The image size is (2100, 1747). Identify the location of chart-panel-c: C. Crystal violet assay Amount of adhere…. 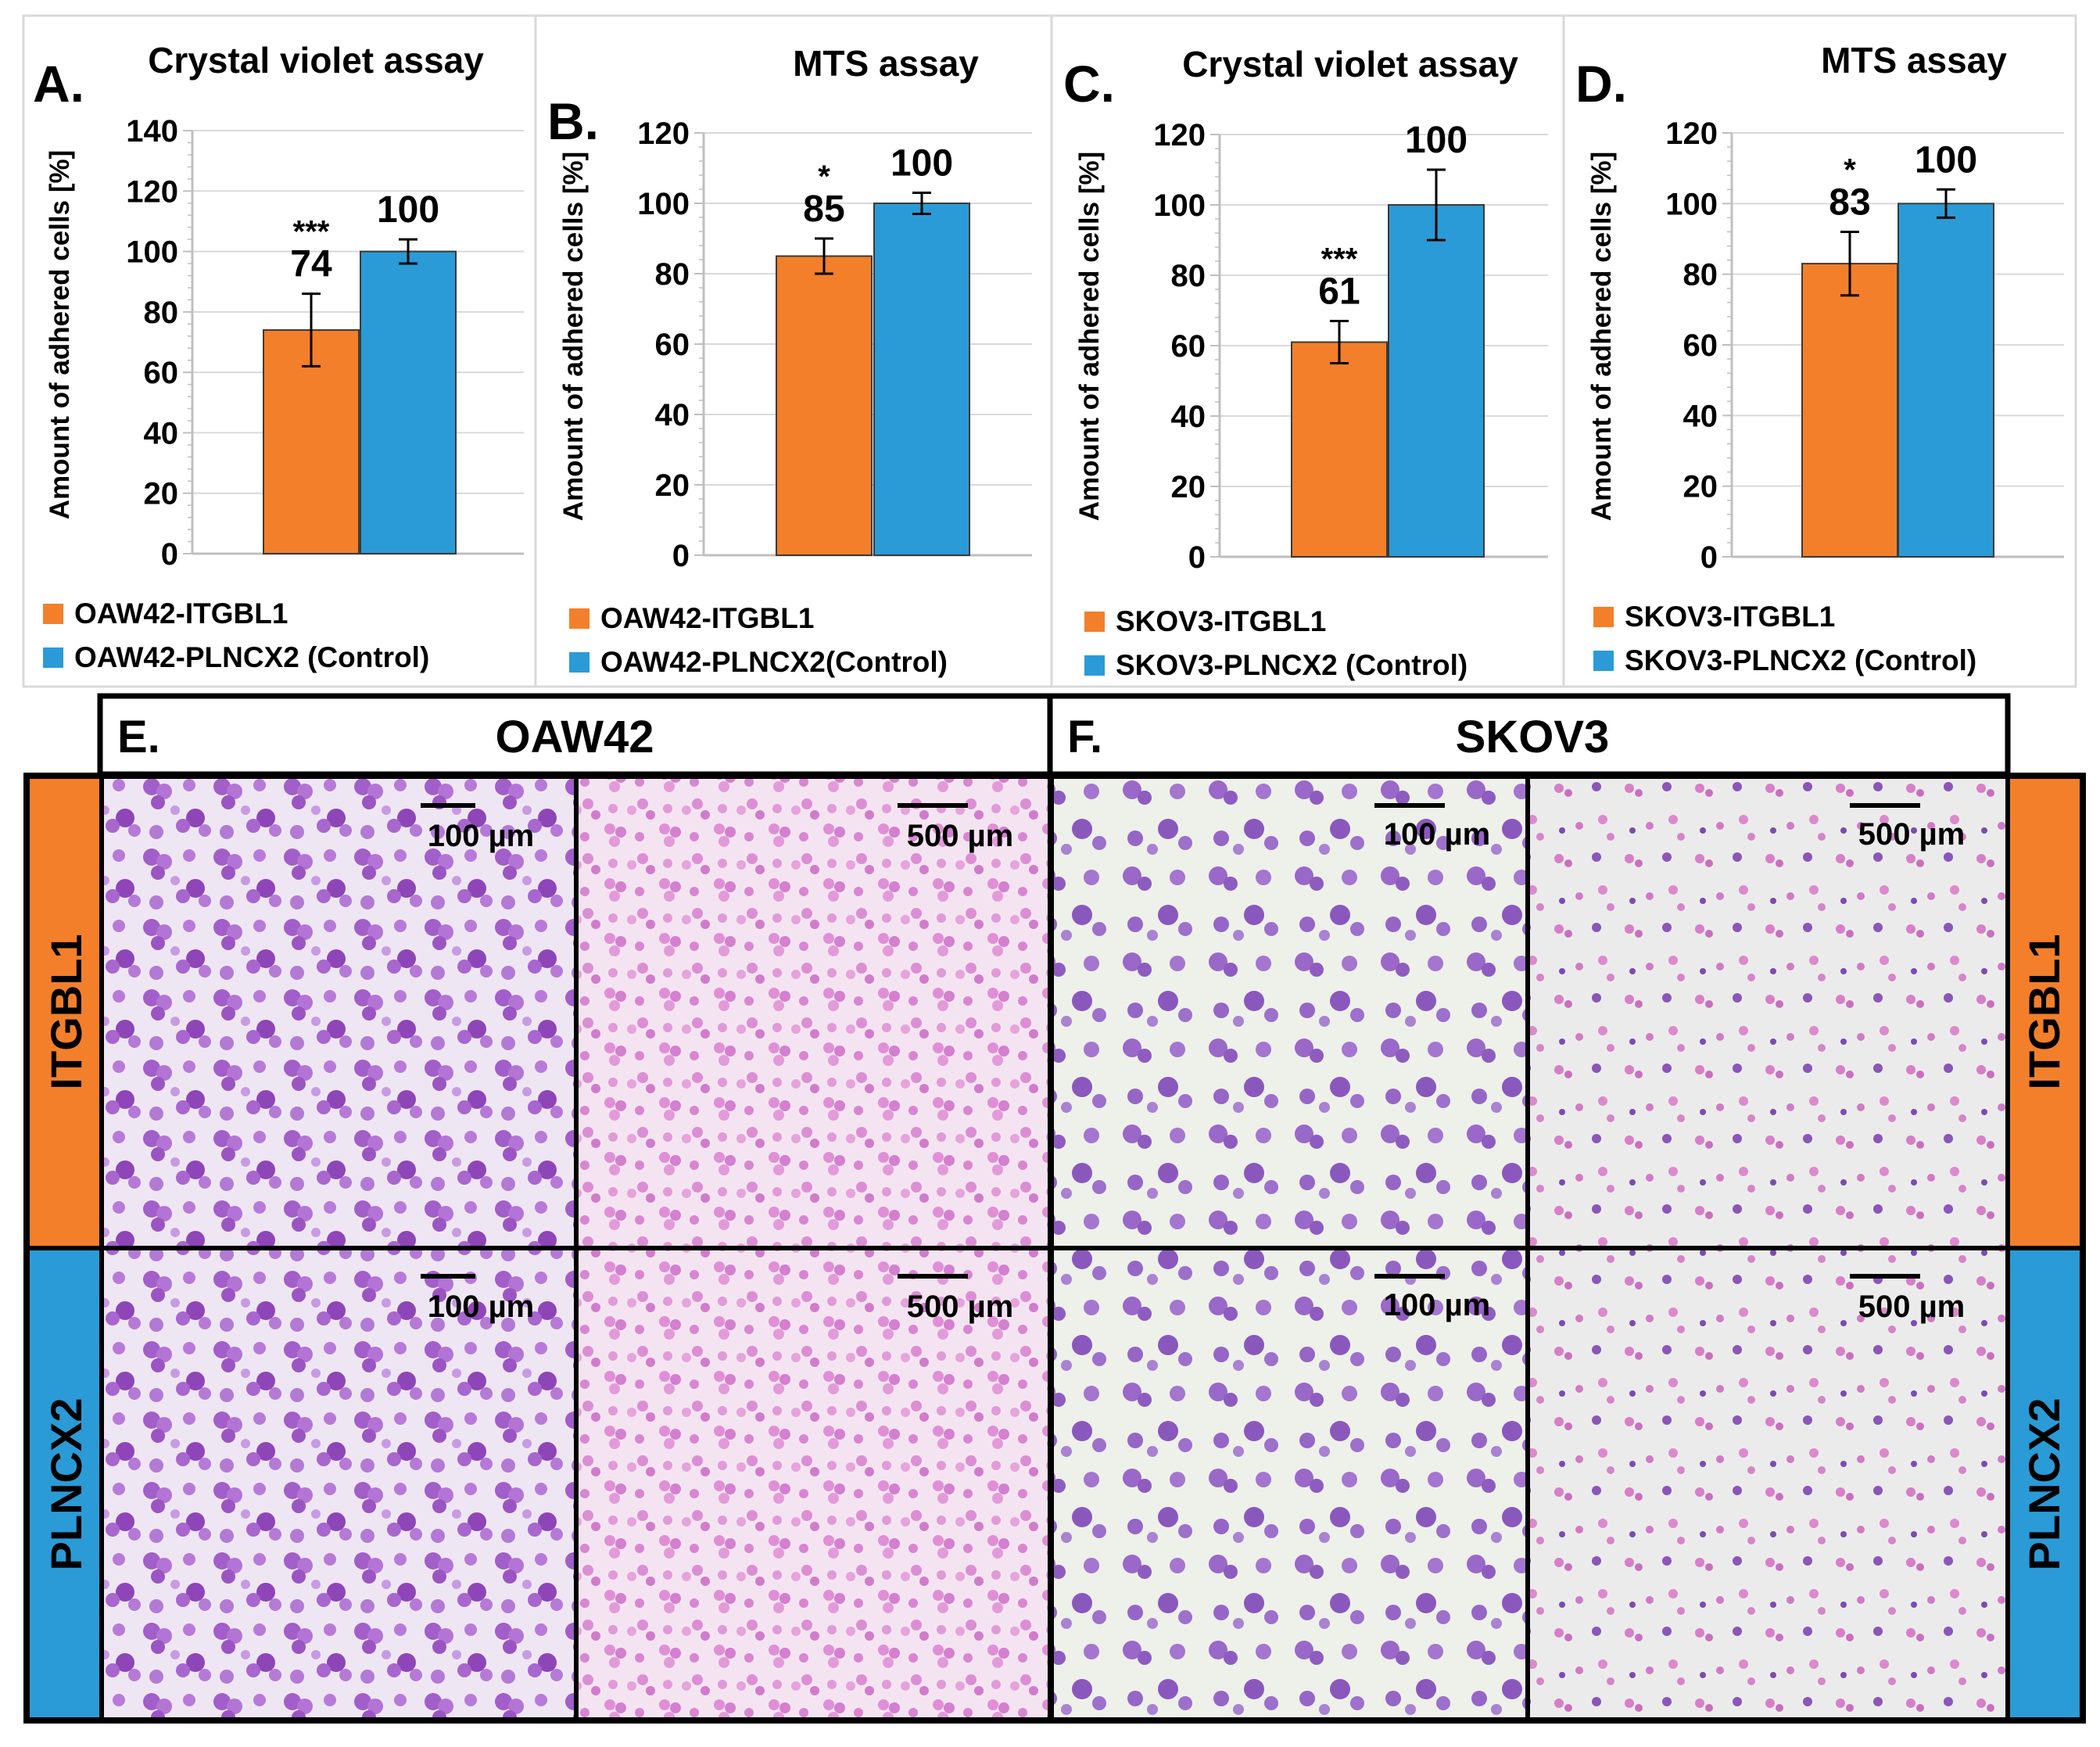
(1305, 362).